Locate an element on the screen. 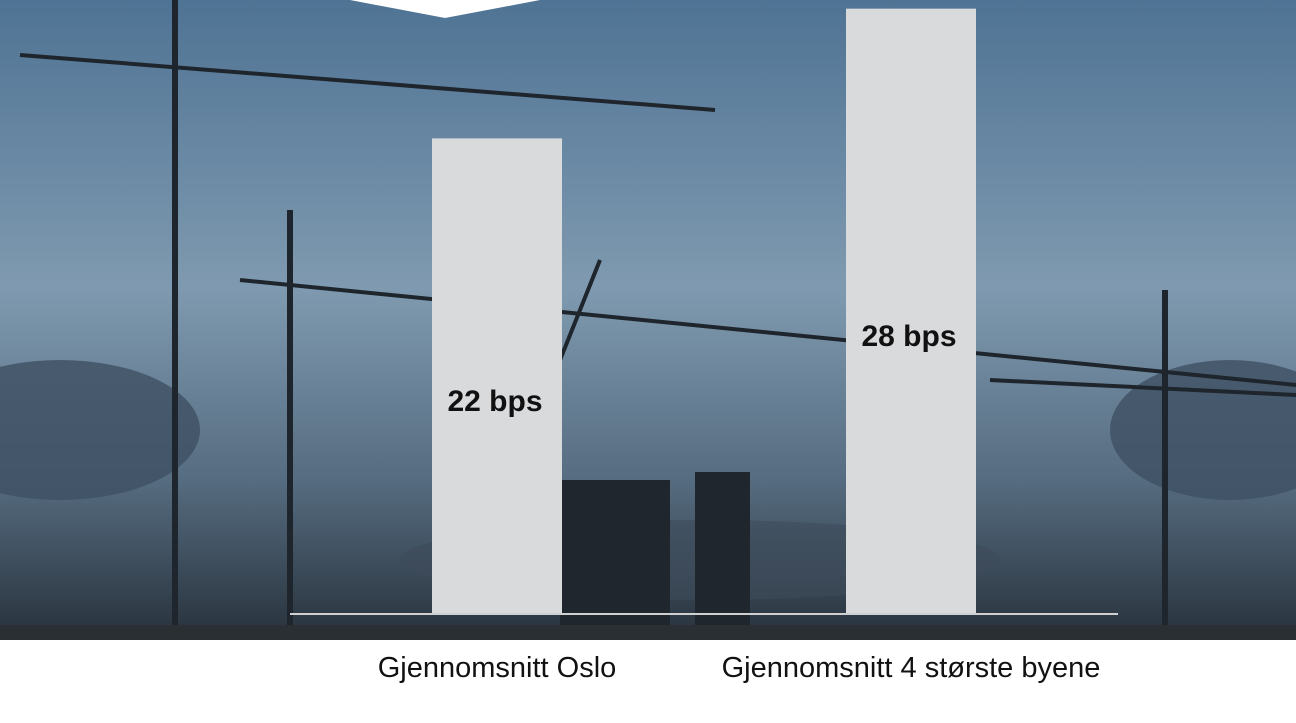 The height and width of the screenshot is (723, 1296). x-tick-label: Gjennomsnitt 4 største byene is located at coordinates (911, 668).